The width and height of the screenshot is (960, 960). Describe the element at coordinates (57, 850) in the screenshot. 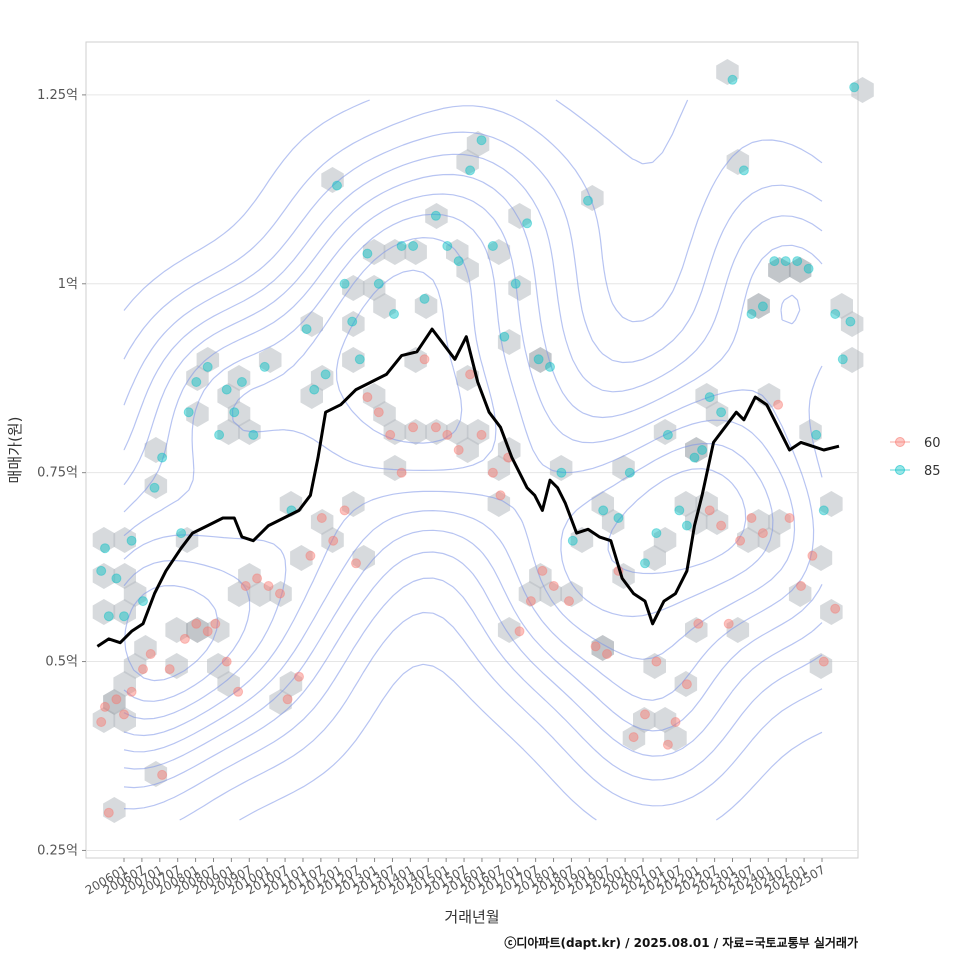

I see `y-tick-label: 0.25억` at that location.